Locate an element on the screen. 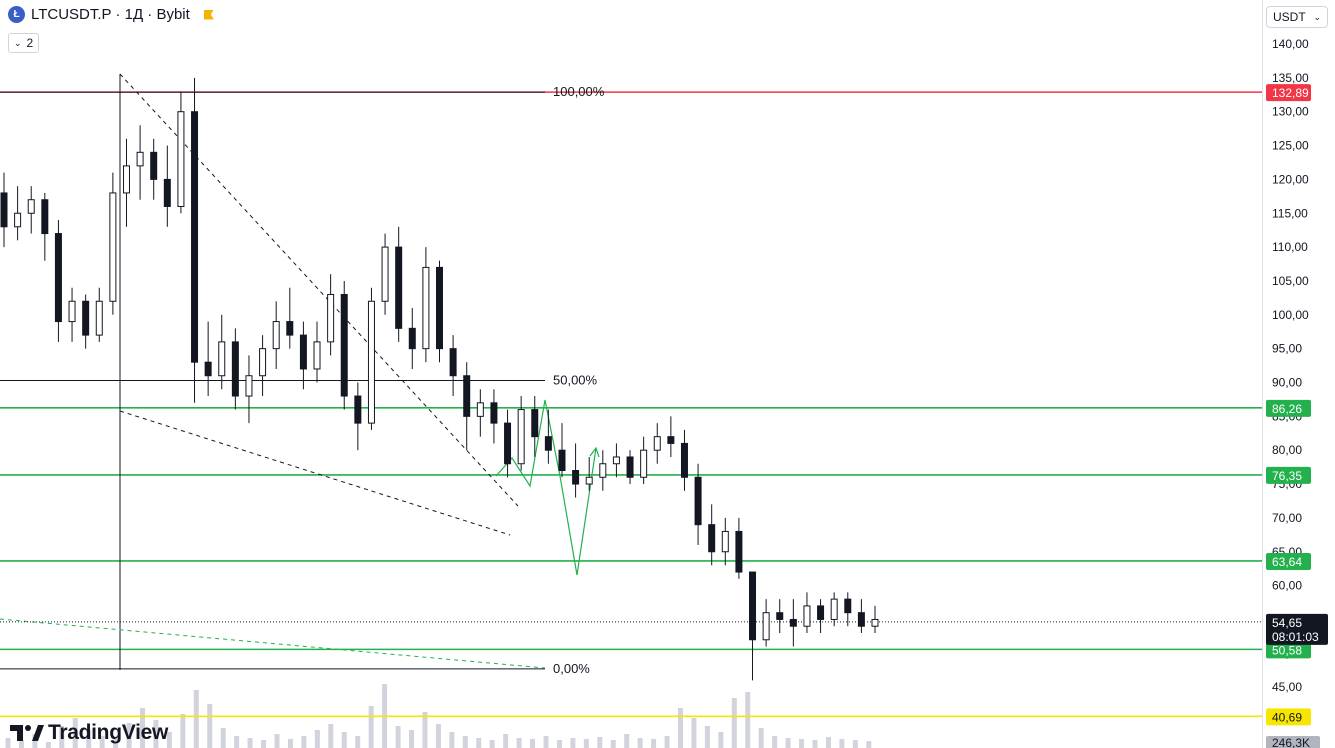 The width and height of the screenshot is (1335, 748). currency-select: USDT ⌄ is located at coordinates (1297, 17).